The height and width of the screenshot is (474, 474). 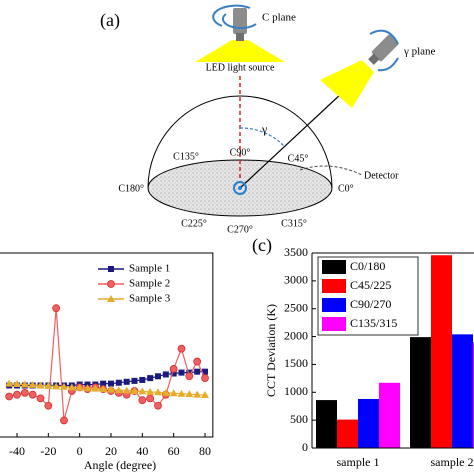 What do you see at coordinates (381, 175) in the screenshot?
I see `label: Detector` at bounding box center [381, 175].